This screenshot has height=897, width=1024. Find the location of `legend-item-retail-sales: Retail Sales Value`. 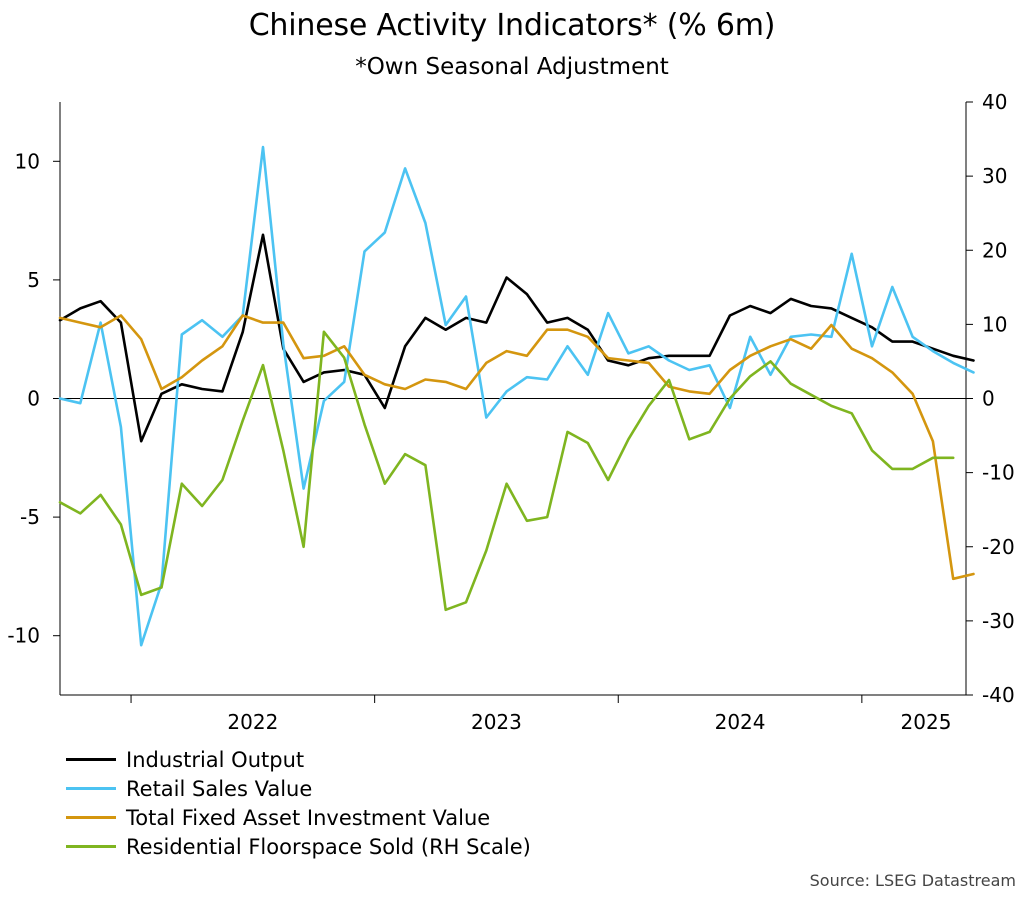

legend-item-retail-sales: Retail Sales Value is located at coordinates (298, 788).